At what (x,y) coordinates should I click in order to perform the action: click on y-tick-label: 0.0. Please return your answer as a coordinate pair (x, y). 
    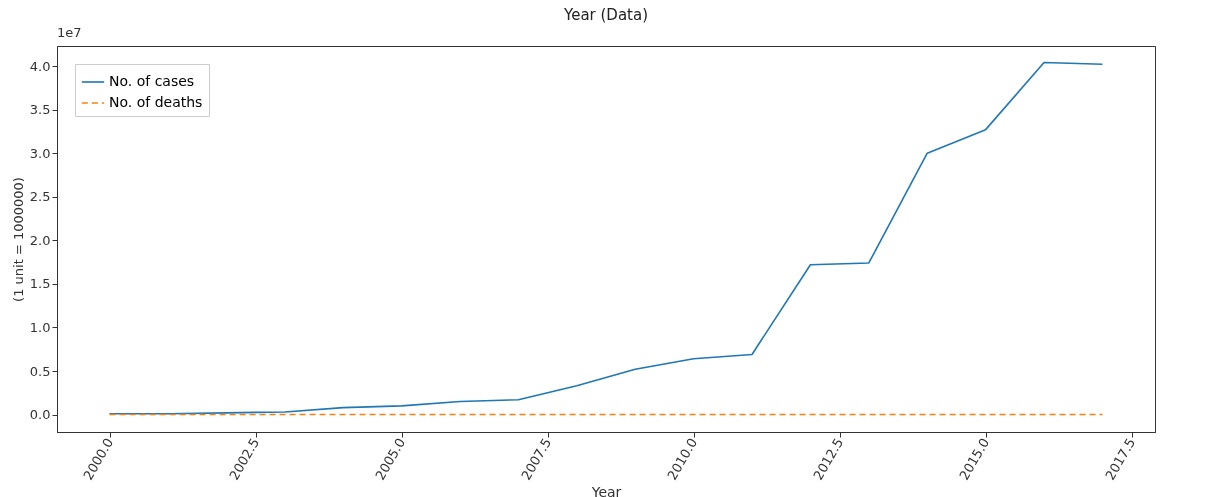
    Looking at the image, I should click on (40, 415).